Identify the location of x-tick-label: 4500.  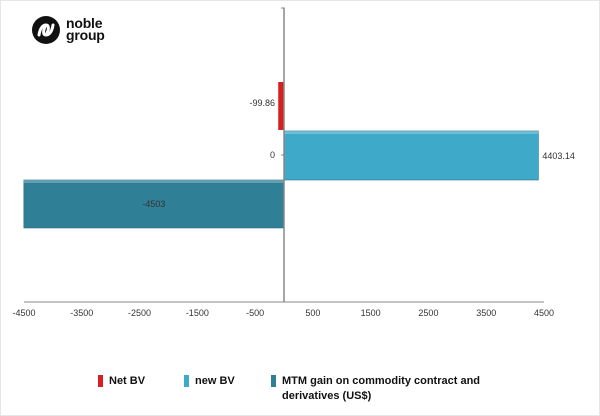
(544, 313).